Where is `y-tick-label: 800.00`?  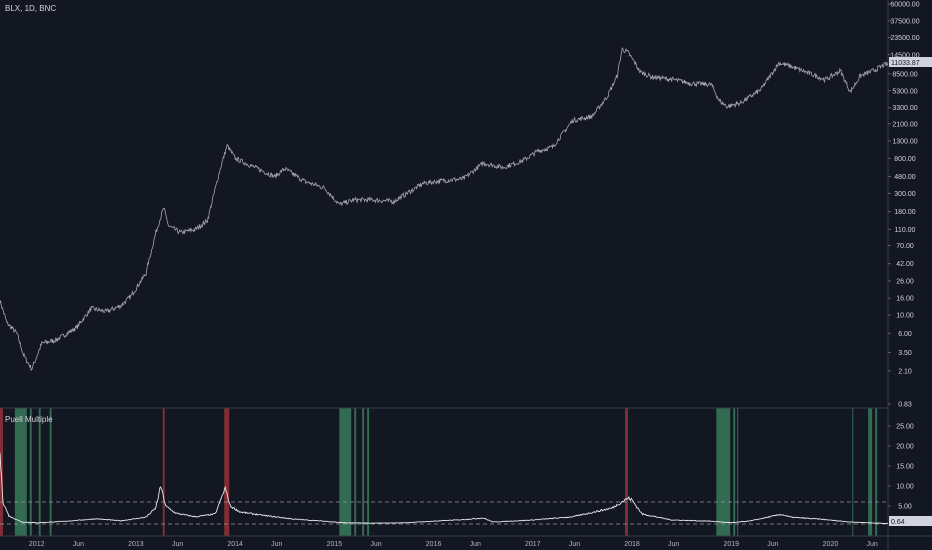 y-tick-label: 800.00 is located at coordinates (905, 159).